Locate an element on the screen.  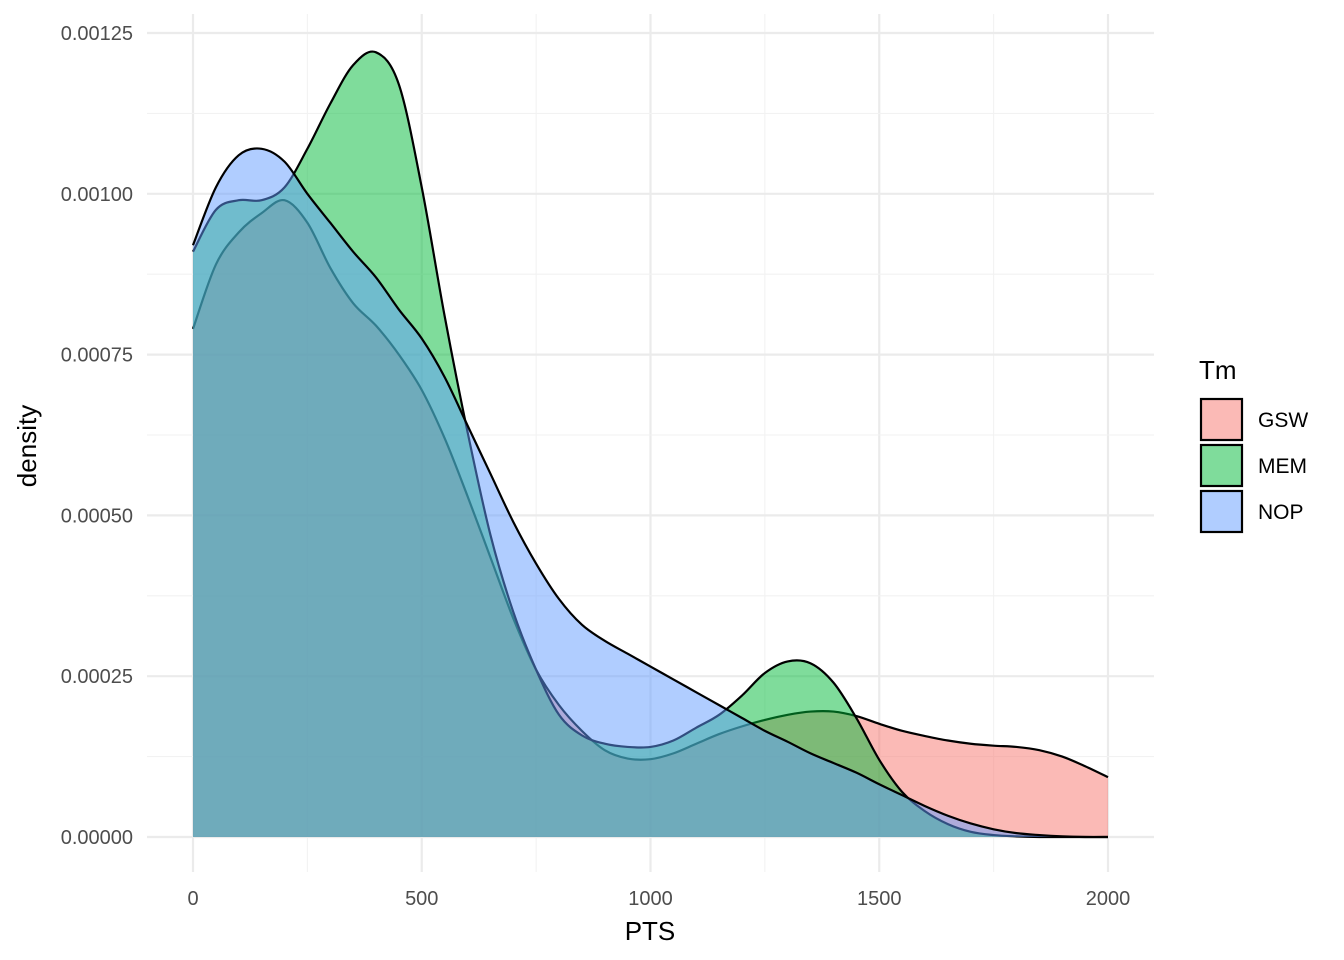
legend-label-gsw: GSW is located at coordinates (1283, 420).